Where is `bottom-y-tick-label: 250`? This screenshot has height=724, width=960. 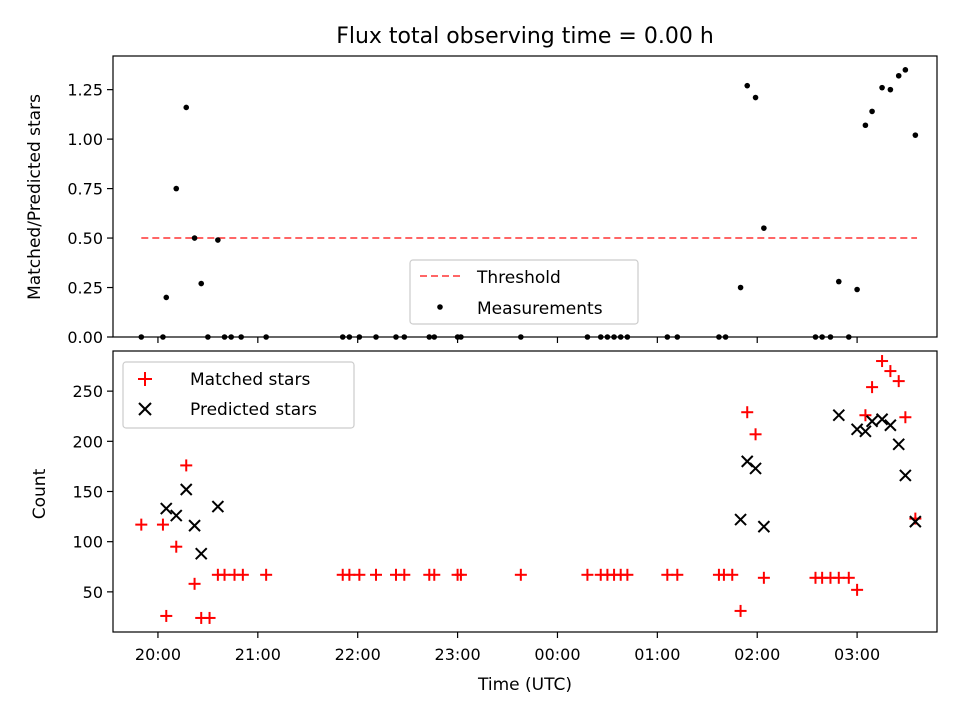
bottom-y-tick-label: 250 is located at coordinates (87, 391).